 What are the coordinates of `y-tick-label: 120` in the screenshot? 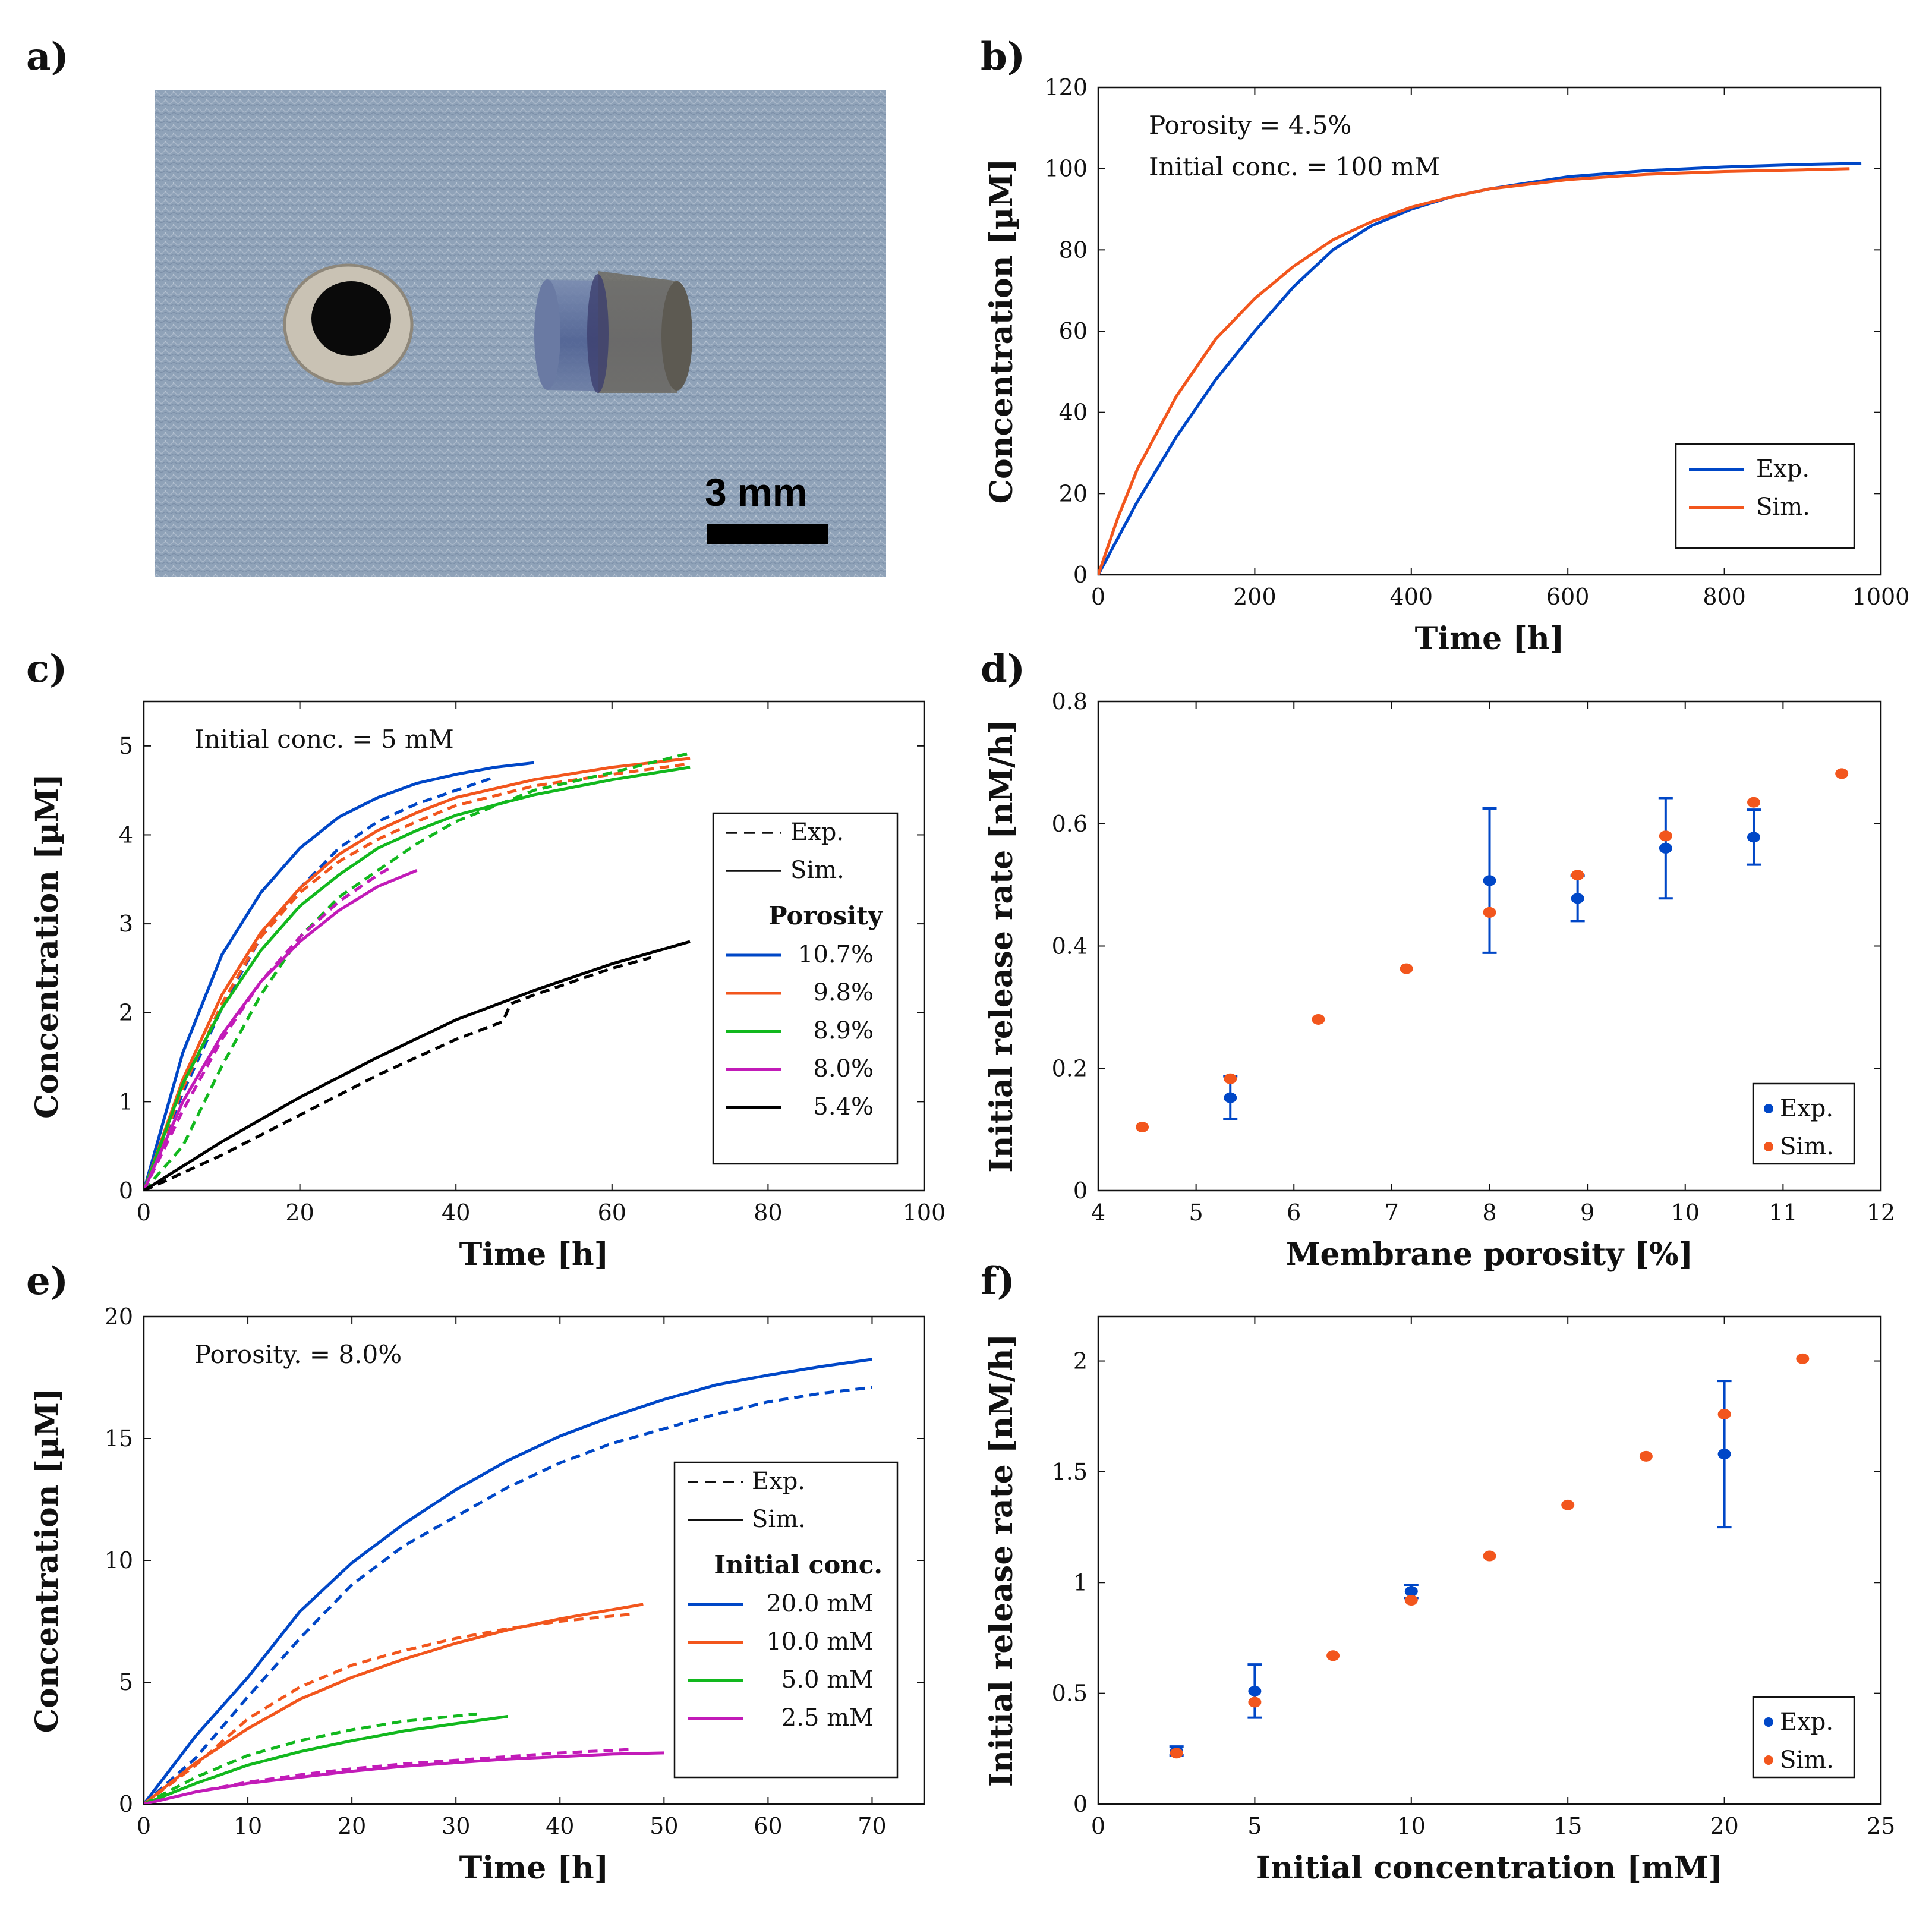 It's located at (1066, 87).